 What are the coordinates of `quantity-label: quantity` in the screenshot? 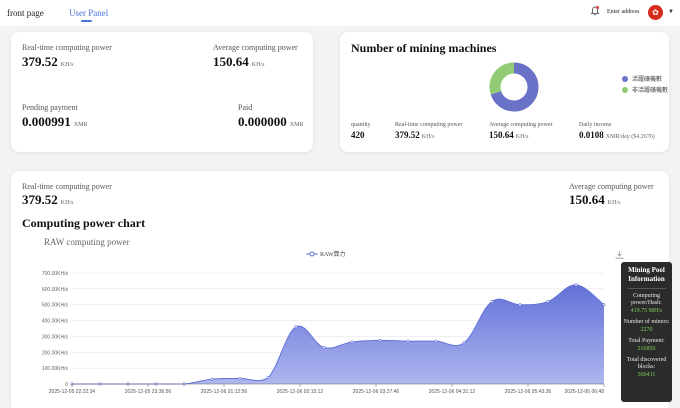 It's located at (361, 125).